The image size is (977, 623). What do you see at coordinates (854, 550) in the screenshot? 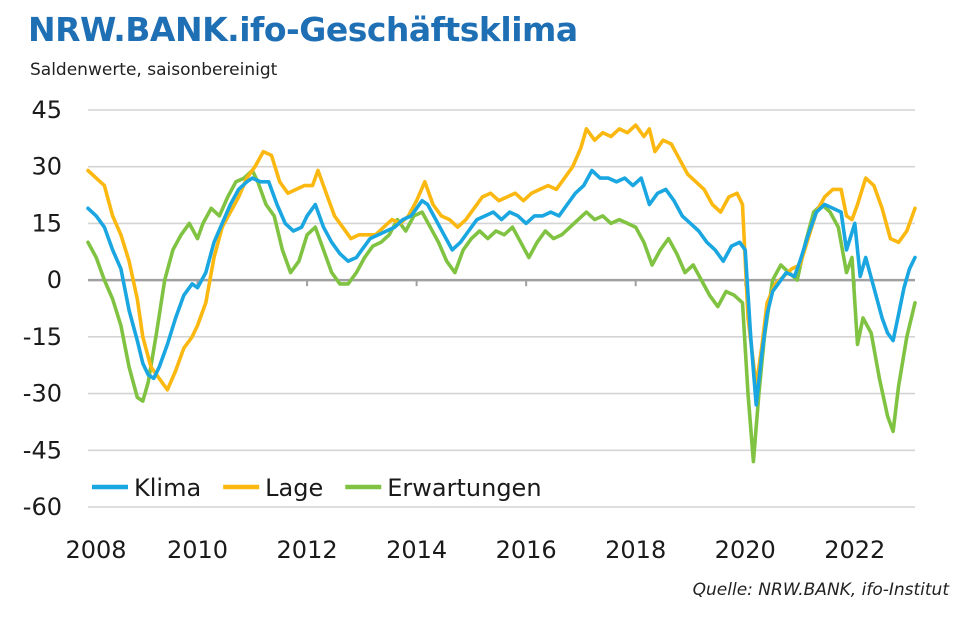
I see `x-tick-label: 2022` at bounding box center [854, 550].